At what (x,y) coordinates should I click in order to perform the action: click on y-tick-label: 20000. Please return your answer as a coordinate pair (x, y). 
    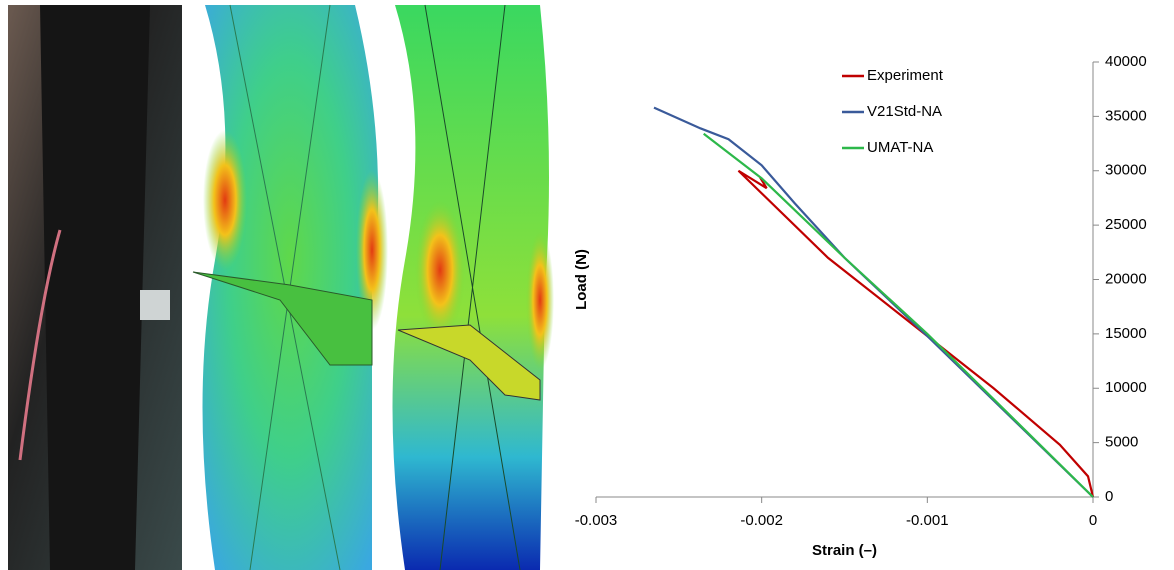
    Looking at the image, I should click on (1126, 278).